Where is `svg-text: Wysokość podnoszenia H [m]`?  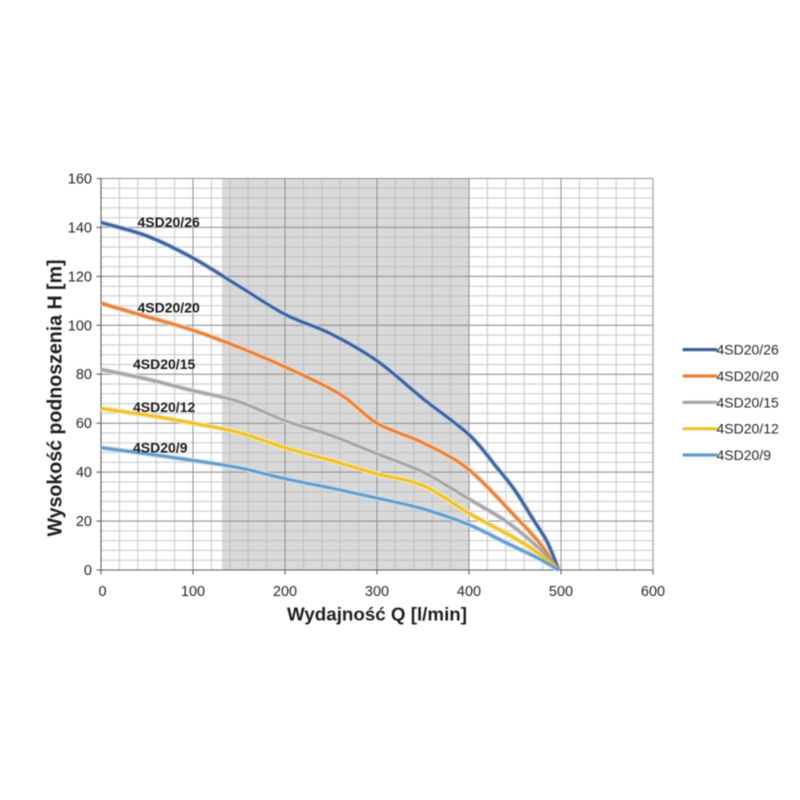
svg-text: Wysokość podnoszenia H [m] is located at coordinates (55, 398).